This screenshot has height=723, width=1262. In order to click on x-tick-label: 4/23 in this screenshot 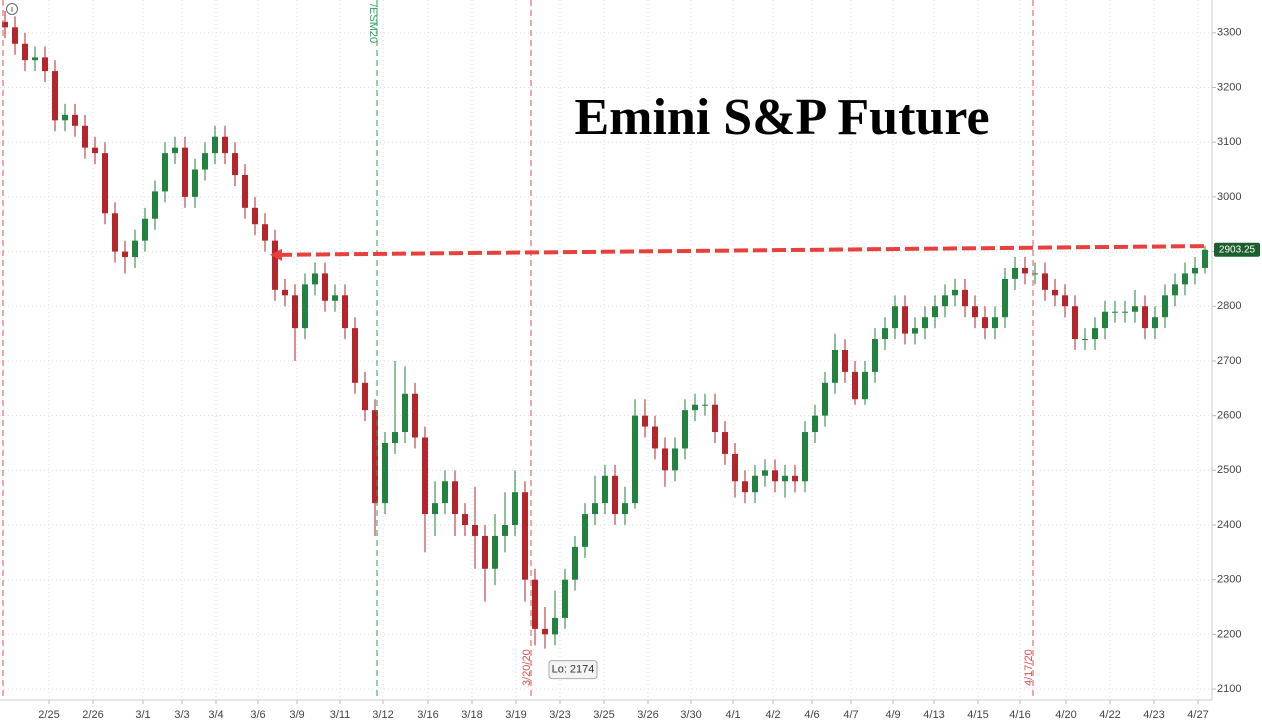, I will do `click(1153, 715)`.